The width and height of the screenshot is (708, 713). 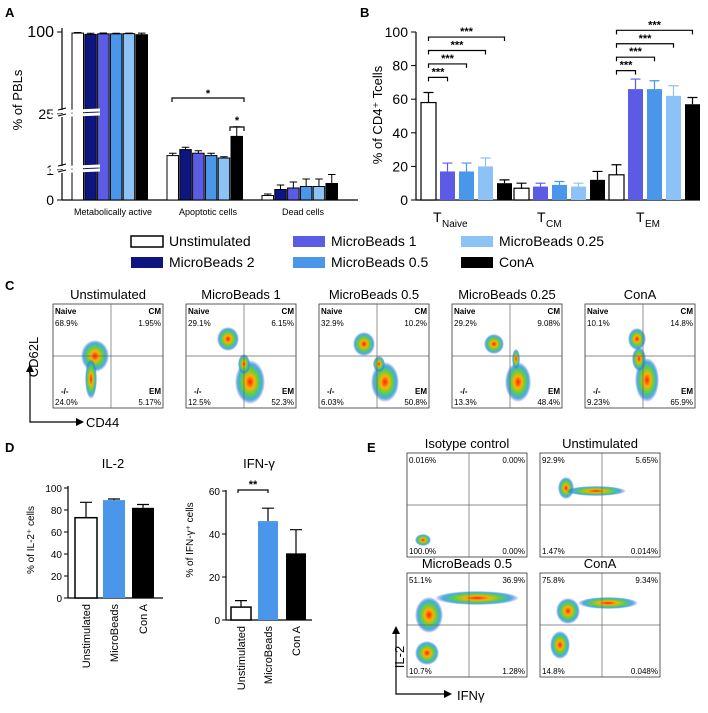 What do you see at coordinates (646, 460) in the screenshot?
I see `panel-e-quad-value-ur: 5.65%` at bounding box center [646, 460].